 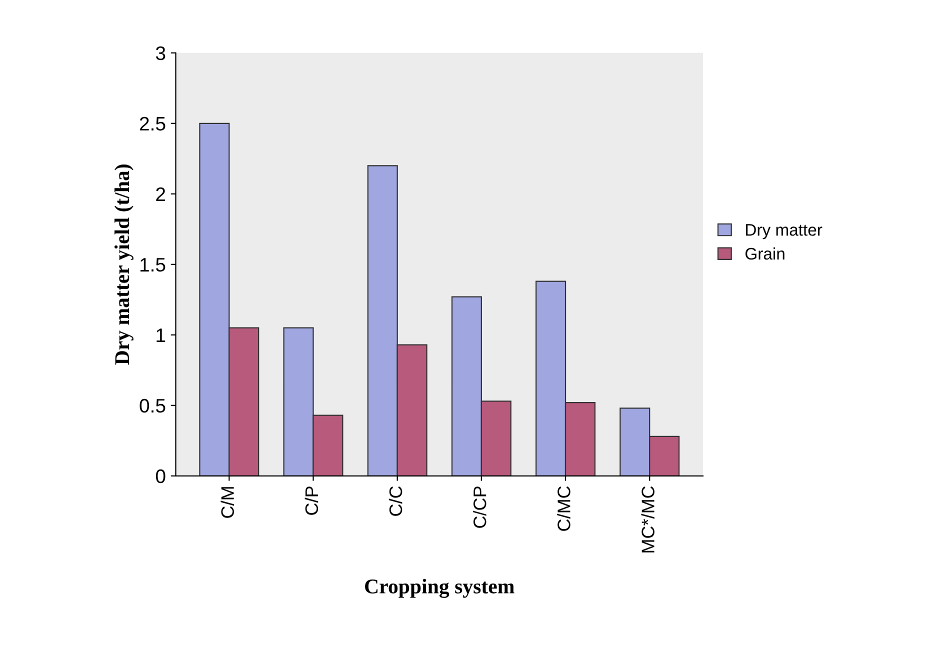 I want to click on y-tick-label: 0.5, so click(x=153, y=405).